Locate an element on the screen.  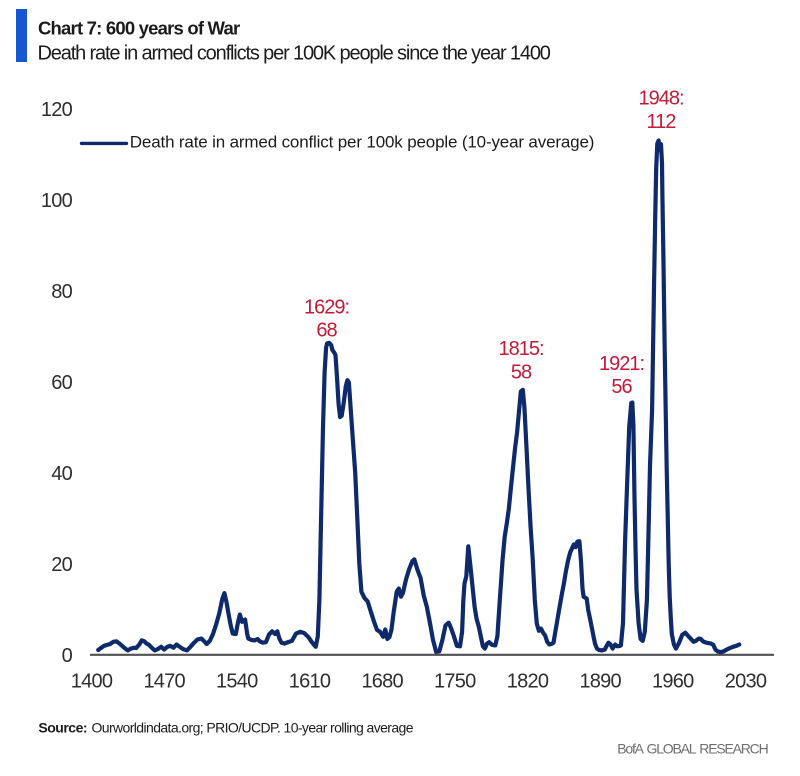
svg-text: 120 is located at coordinates (57, 110).